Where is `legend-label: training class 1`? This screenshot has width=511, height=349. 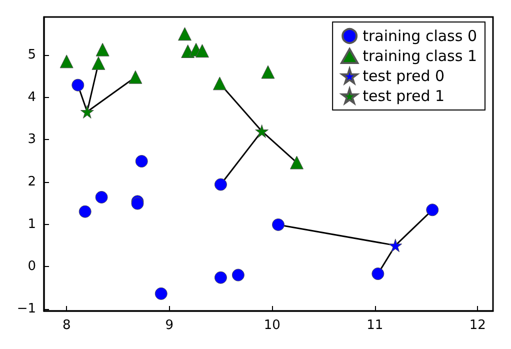 legend-label: training class 1 is located at coordinates (420, 56).